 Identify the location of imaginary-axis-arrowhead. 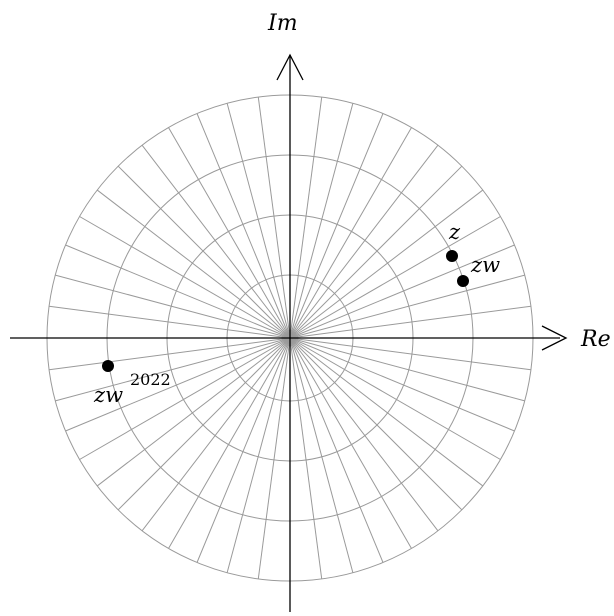
(290, 67).